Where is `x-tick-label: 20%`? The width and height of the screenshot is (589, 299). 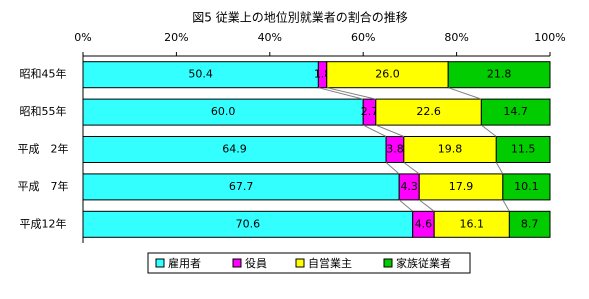 x-tick-label: 20% is located at coordinates (176, 37).